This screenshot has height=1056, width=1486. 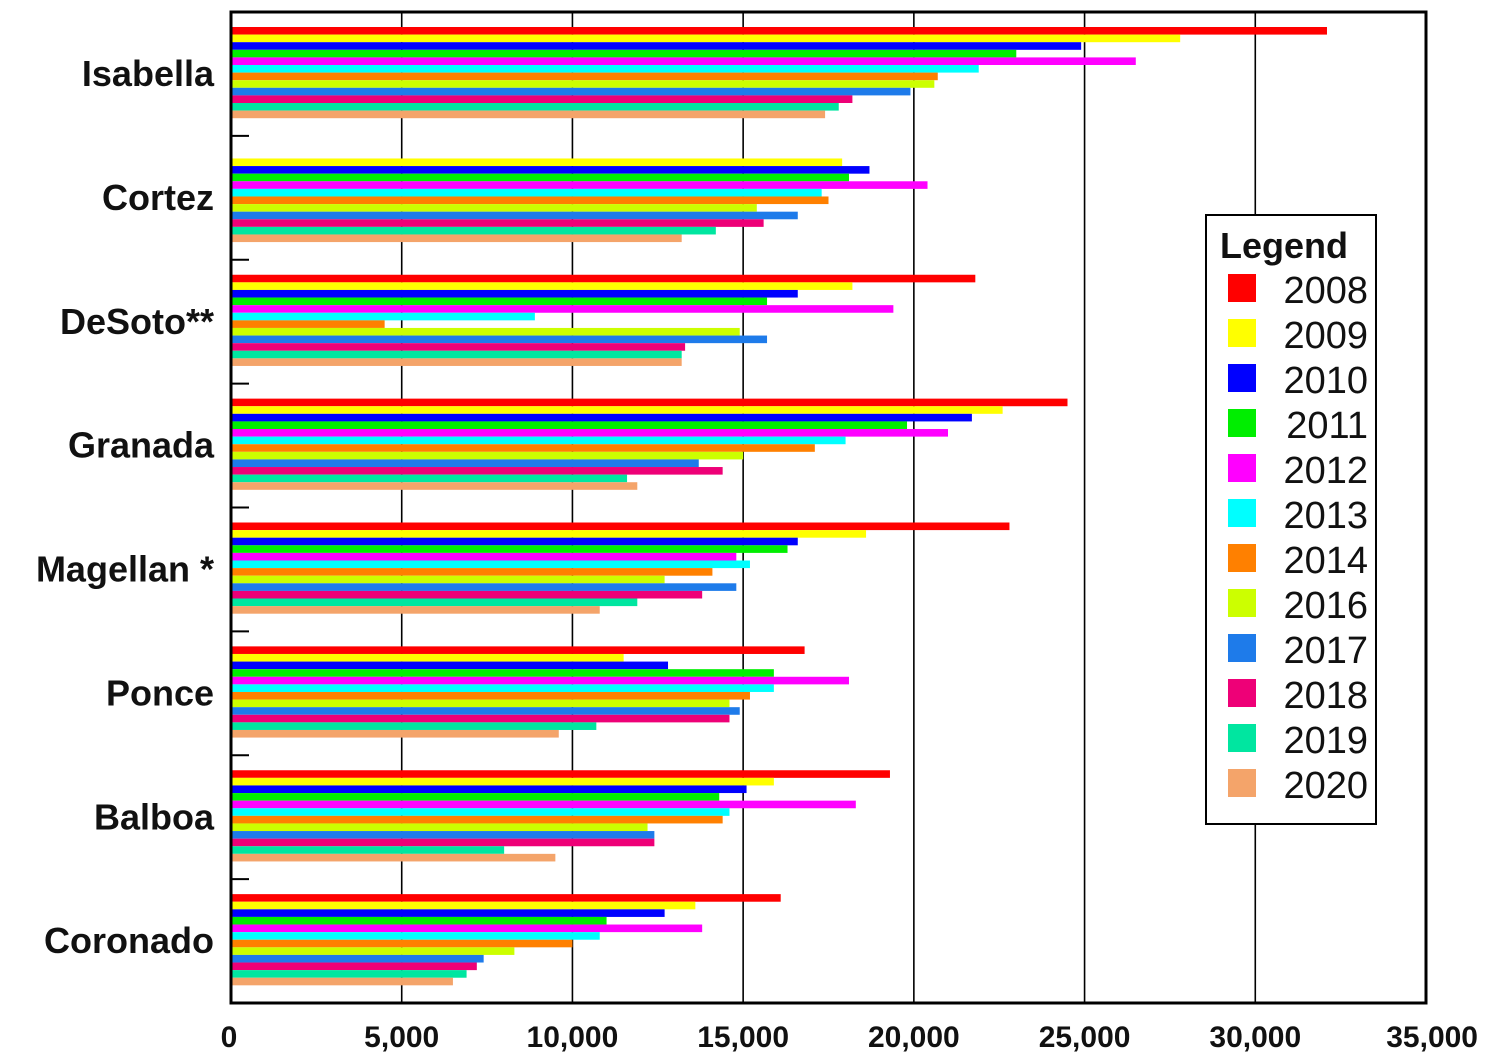 What do you see at coordinates (743, 1037) in the screenshot?
I see `x-tick-label: 15,000` at bounding box center [743, 1037].